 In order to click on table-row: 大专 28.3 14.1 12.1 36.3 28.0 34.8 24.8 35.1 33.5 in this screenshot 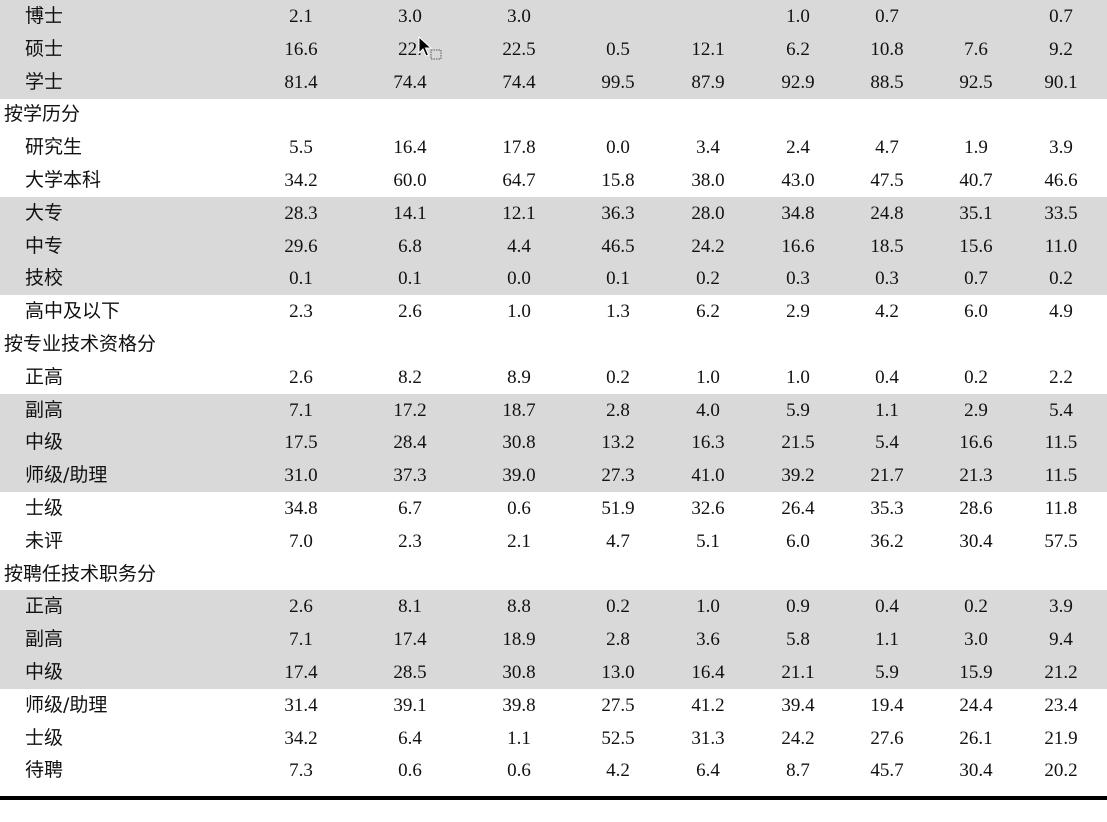, I will do `click(553, 213)`.